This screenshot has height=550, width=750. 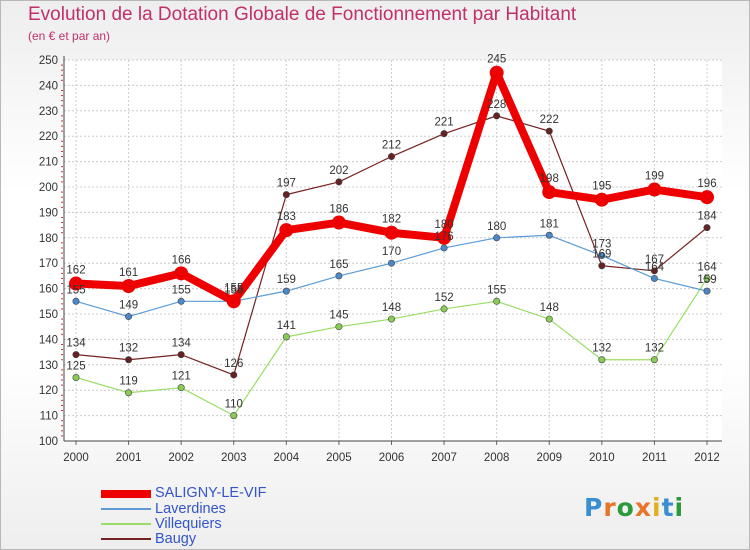 I want to click on data-label-laverdines: 176, so click(x=443, y=237).